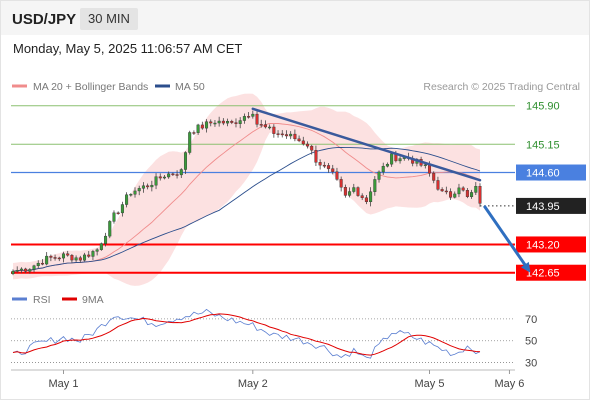 The height and width of the screenshot is (400, 590). Describe the element at coordinates (44, 19) in the screenshot. I see `symbol-title: USD/JPY` at that location.